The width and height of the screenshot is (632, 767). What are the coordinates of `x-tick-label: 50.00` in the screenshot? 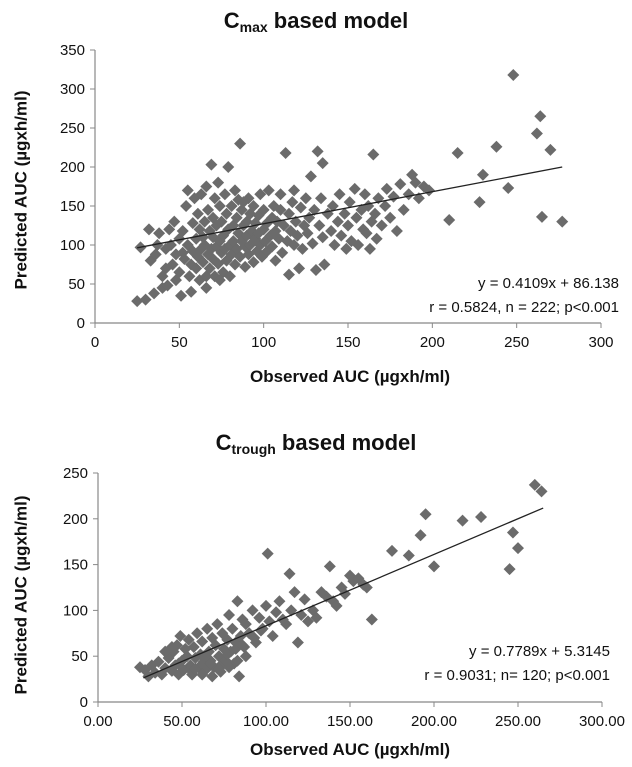 It's located at (182, 721).